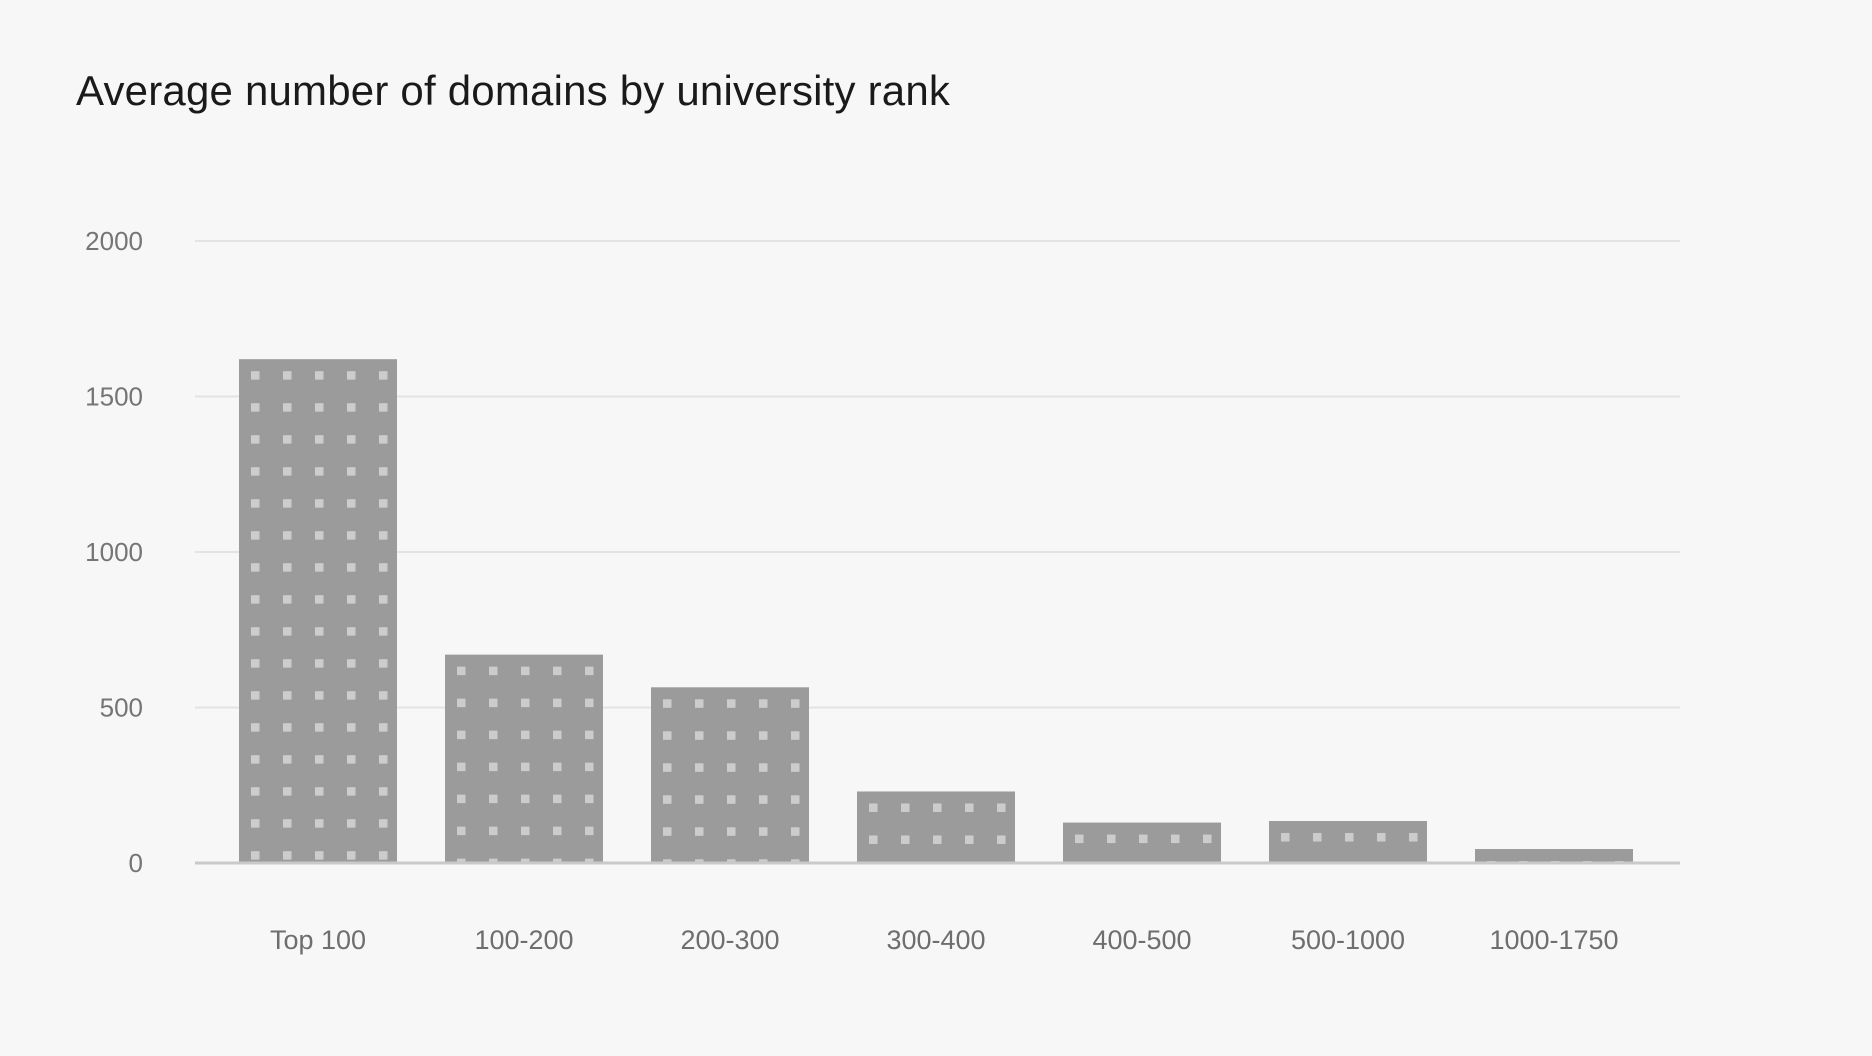 Image resolution: width=1872 pixels, height=1056 pixels. Describe the element at coordinates (318, 940) in the screenshot. I see `x-category-label-top-100: Top 100` at that location.